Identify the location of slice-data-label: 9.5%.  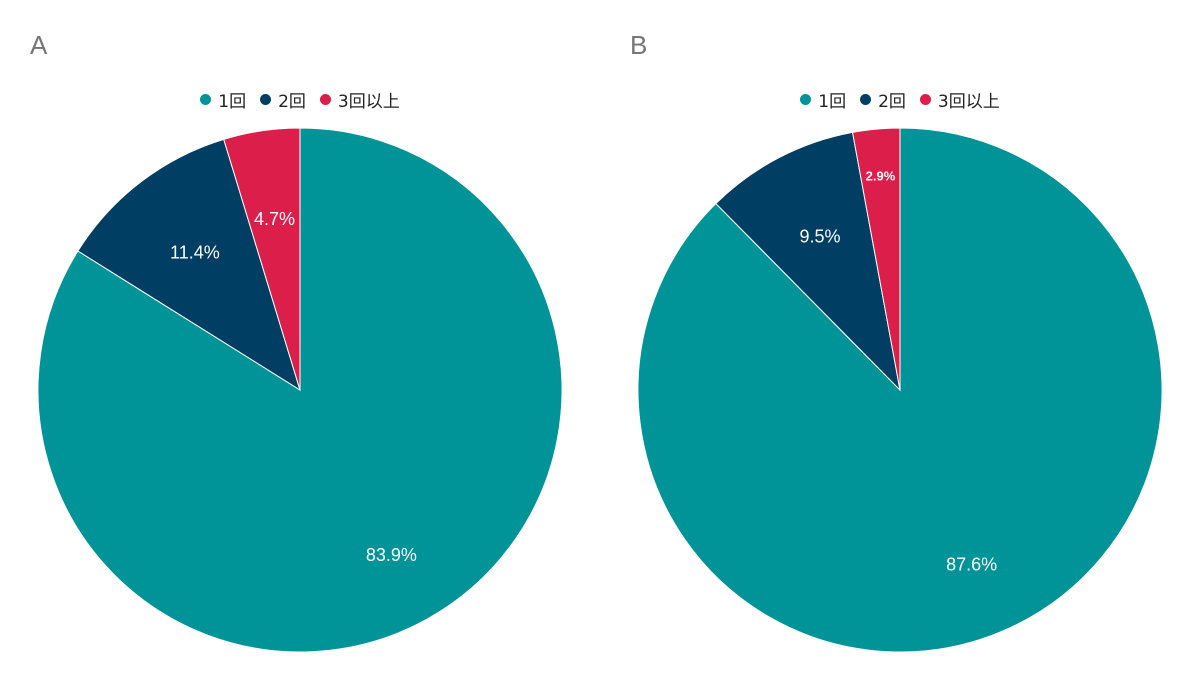
(820, 237).